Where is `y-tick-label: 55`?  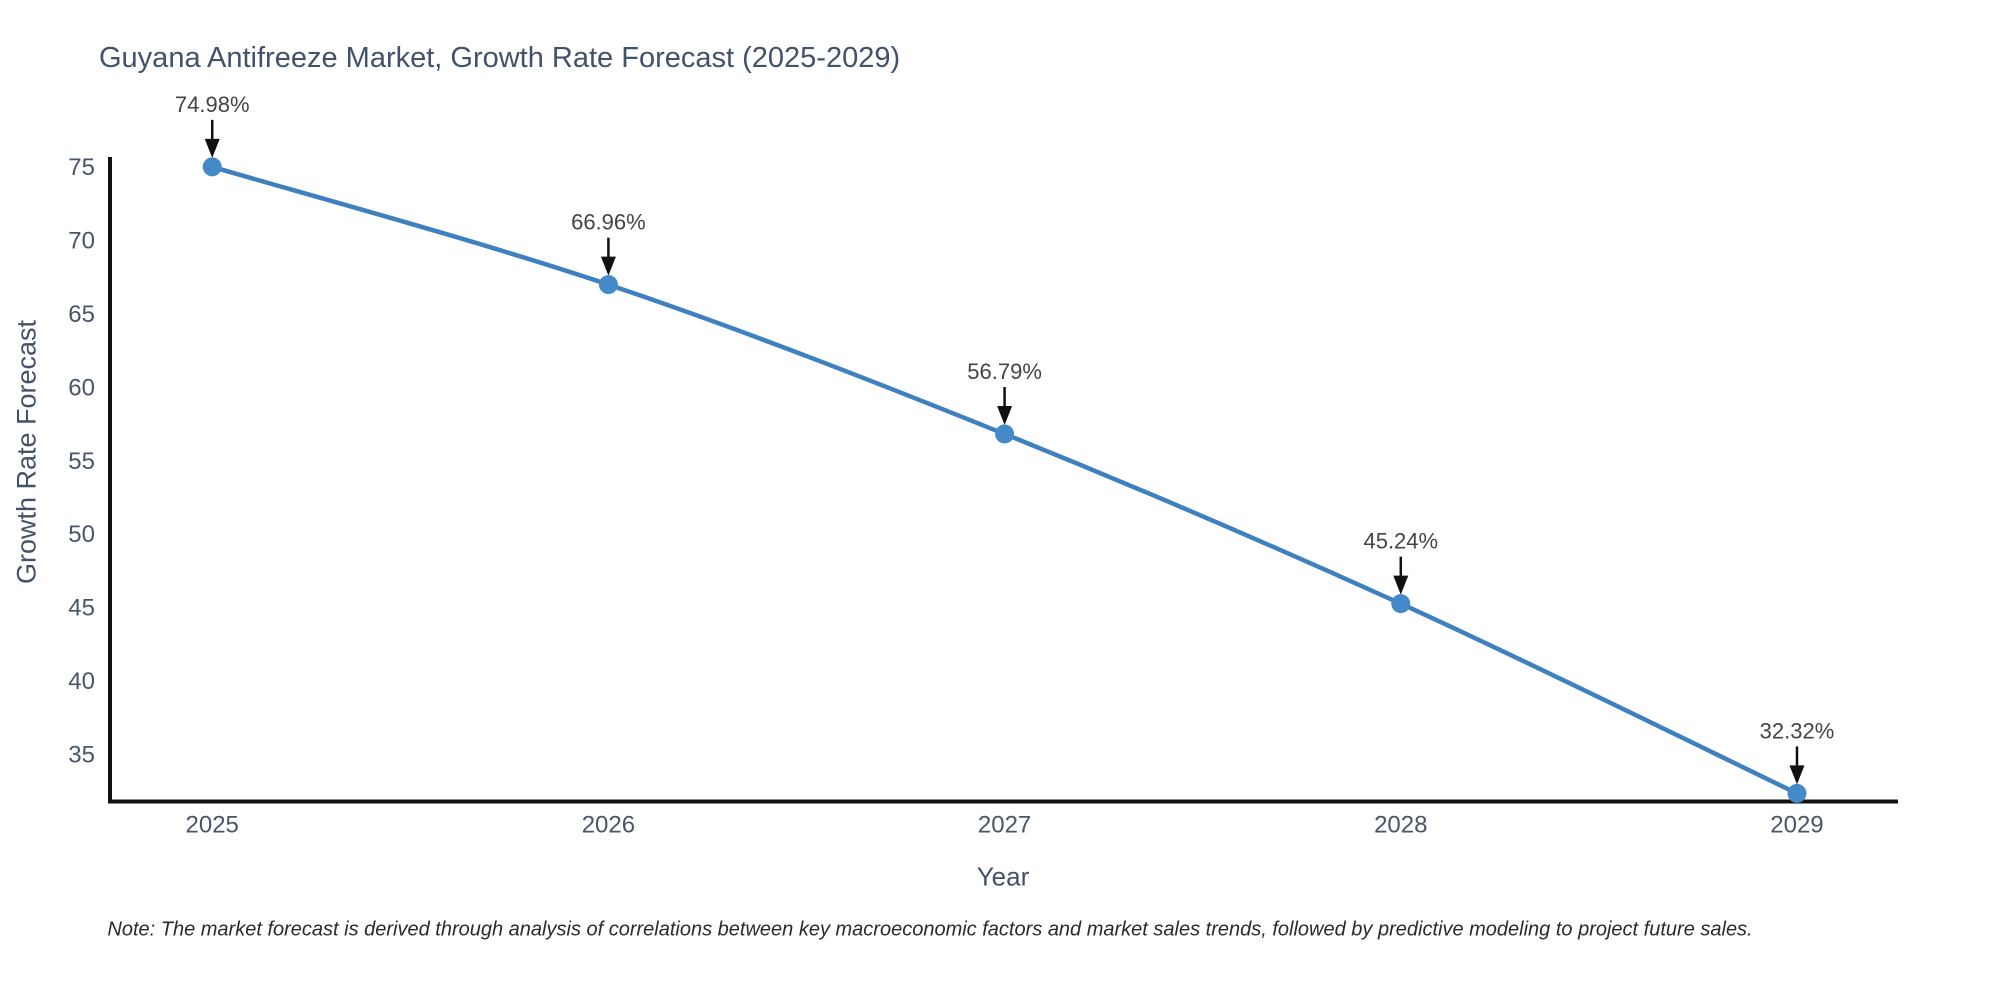
y-tick-label: 55 is located at coordinates (81, 461).